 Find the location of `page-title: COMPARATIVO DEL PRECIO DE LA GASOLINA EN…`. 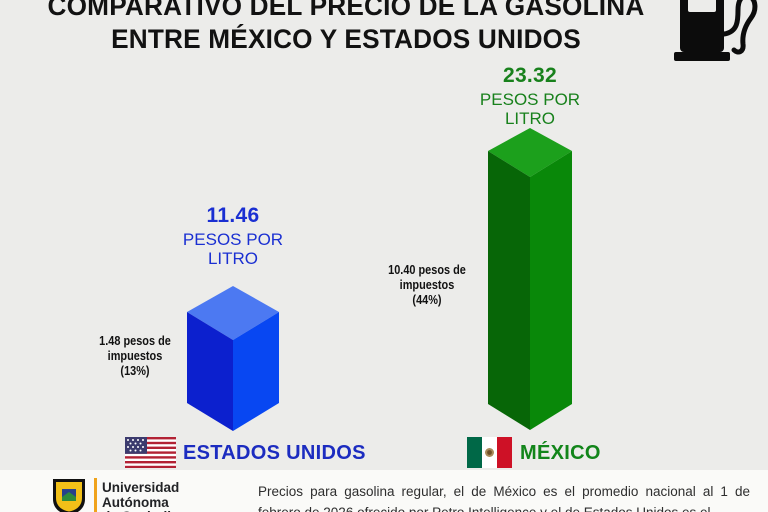

page-title: COMPARATIVO DEL PRECIO DE LA GASOLINA EN… is located at coordinates (346, 28).